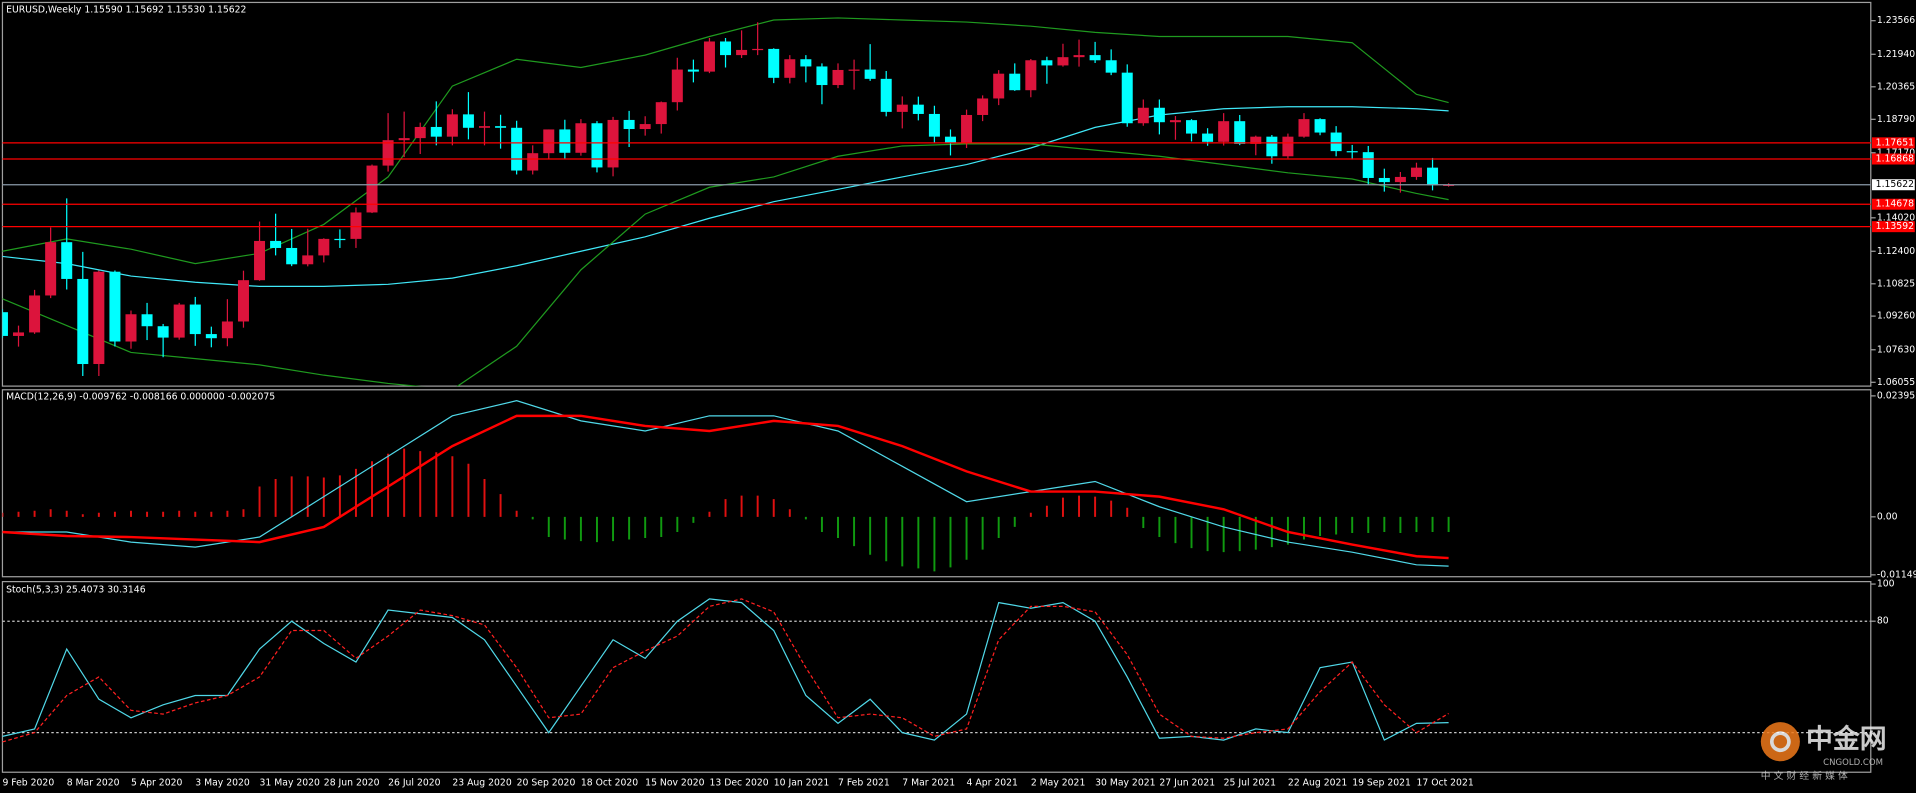  Describe the element at coordinates (1896, 54) in the screenshot. I see `y-tick-label: 1.21940` at that location.